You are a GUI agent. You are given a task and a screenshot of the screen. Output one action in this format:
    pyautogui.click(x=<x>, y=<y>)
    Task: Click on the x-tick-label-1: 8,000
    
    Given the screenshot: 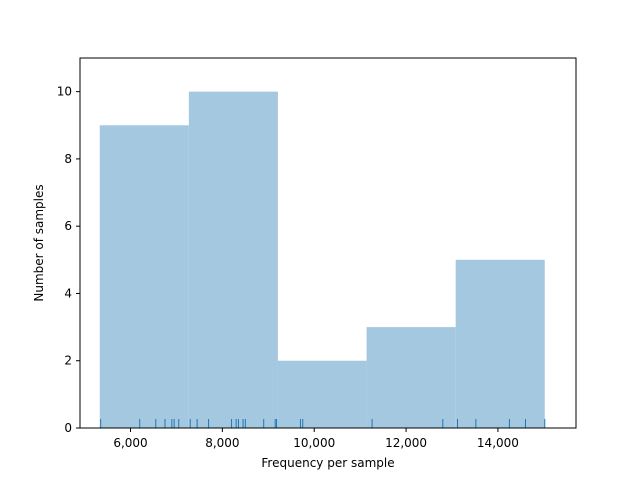 What is the action you would take?
    pyautogui.click(x=222, y=443)
    